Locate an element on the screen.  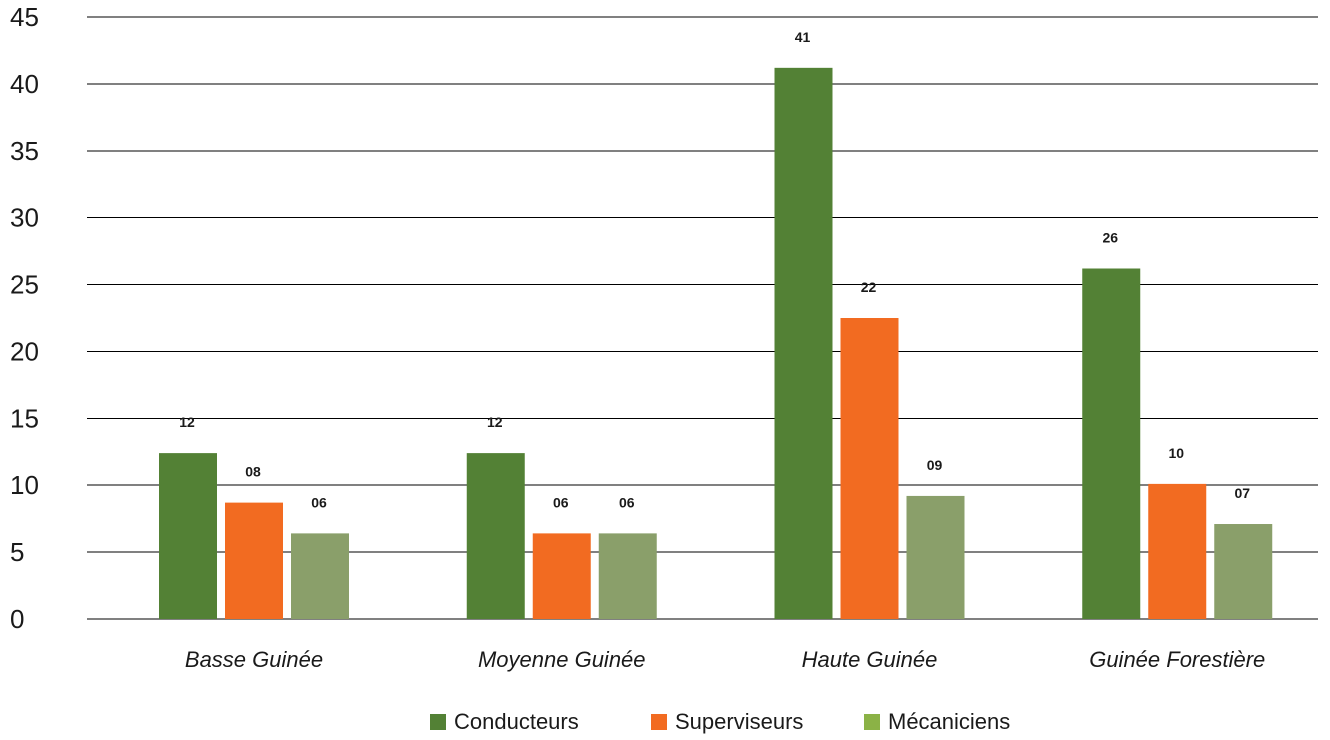
y-tick-label: 35 is located at coordinates (24, 151).